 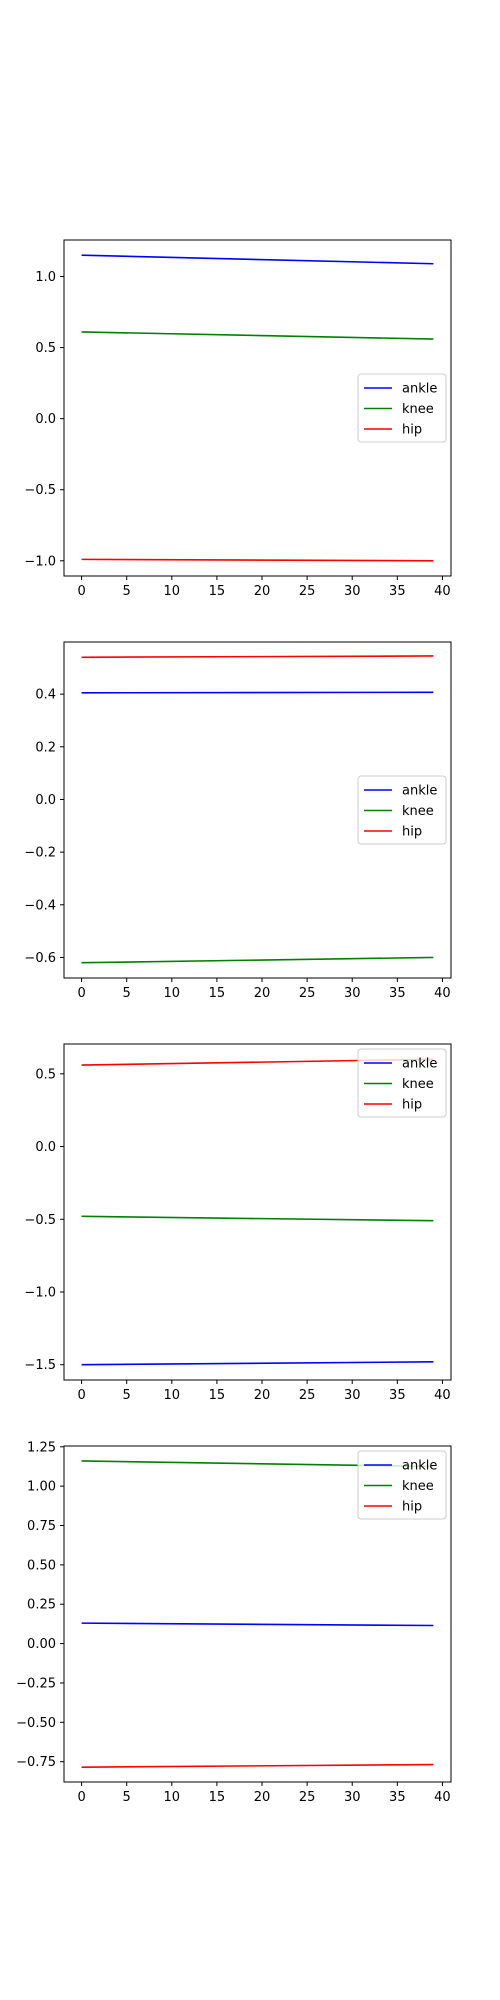 What do you see at coordinates (41, 1487) in the screenshot?
I see `y-tick-label: 1.00` at bounding box center [41, 1487].